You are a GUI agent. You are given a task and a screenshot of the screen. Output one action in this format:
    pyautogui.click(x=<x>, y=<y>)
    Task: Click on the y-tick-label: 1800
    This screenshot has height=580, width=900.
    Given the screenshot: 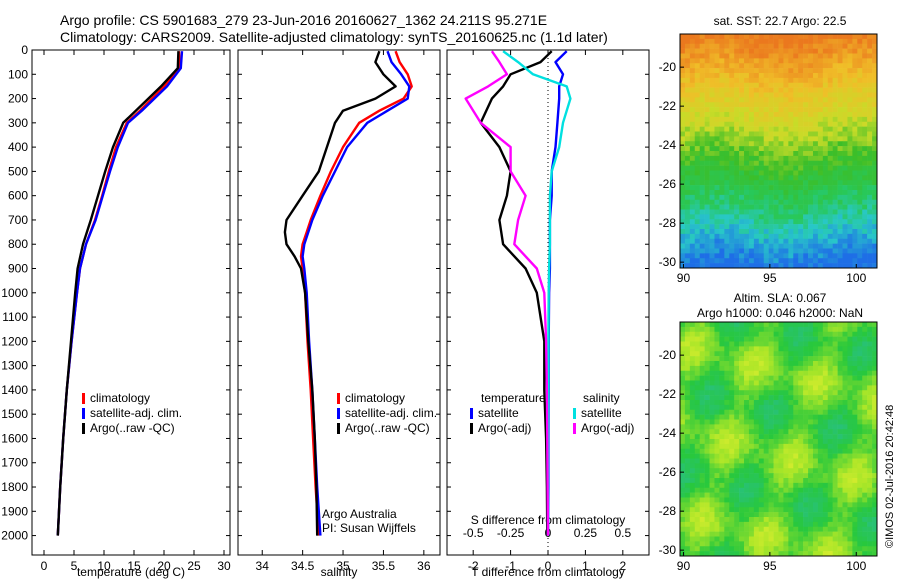 What is the action you would take?
    pyautogui.click(x=14, y=487)
    